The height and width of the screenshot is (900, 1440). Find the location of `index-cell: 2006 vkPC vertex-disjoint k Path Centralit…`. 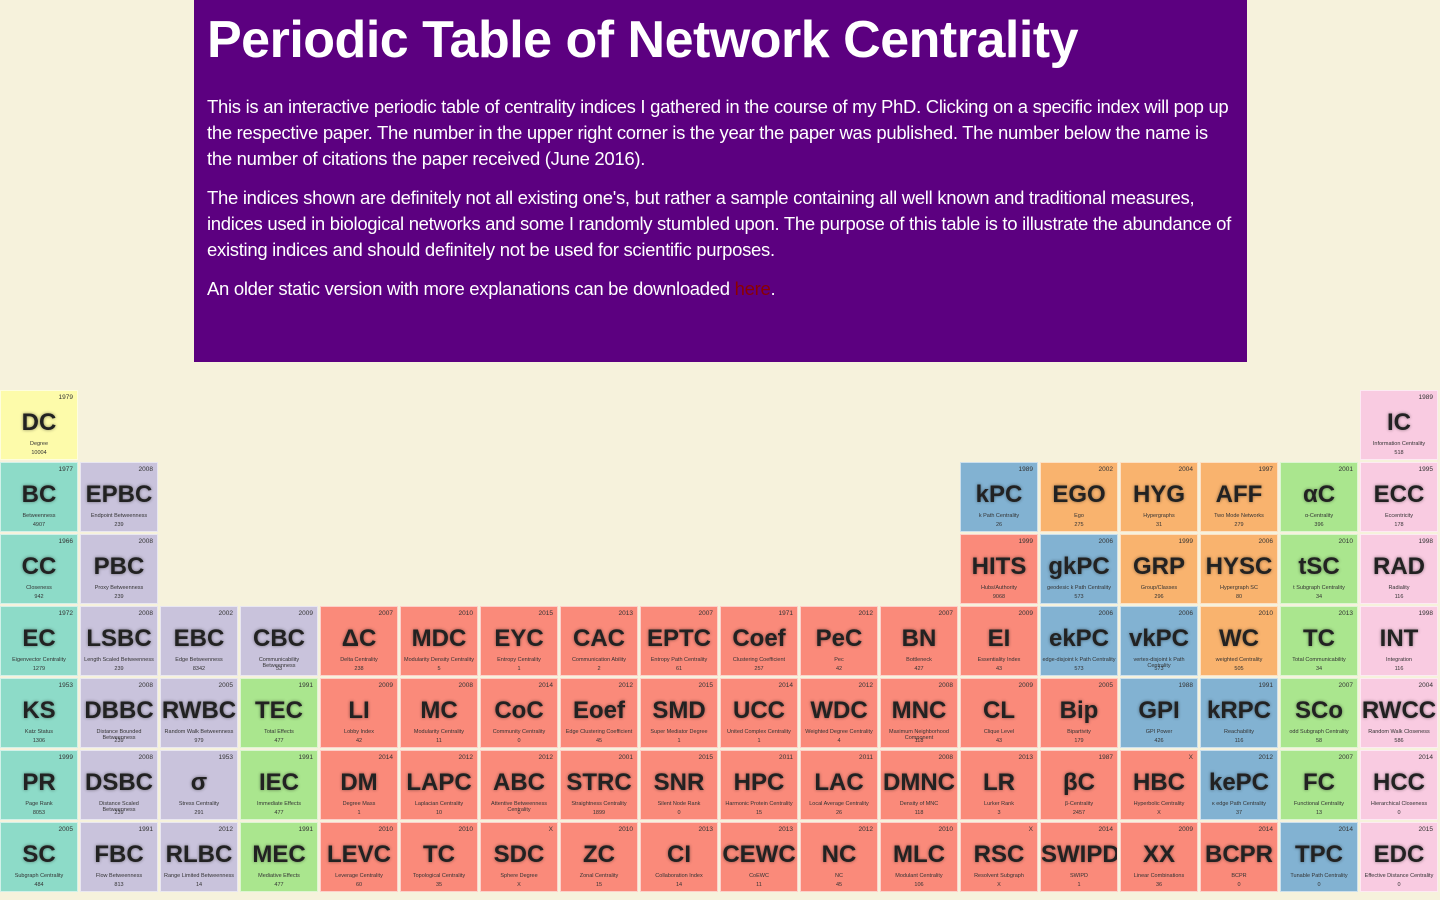

index-cell: 2006 vkPC vertex-disjoint k Path Centralit… is located at coordinates (1159, 641).